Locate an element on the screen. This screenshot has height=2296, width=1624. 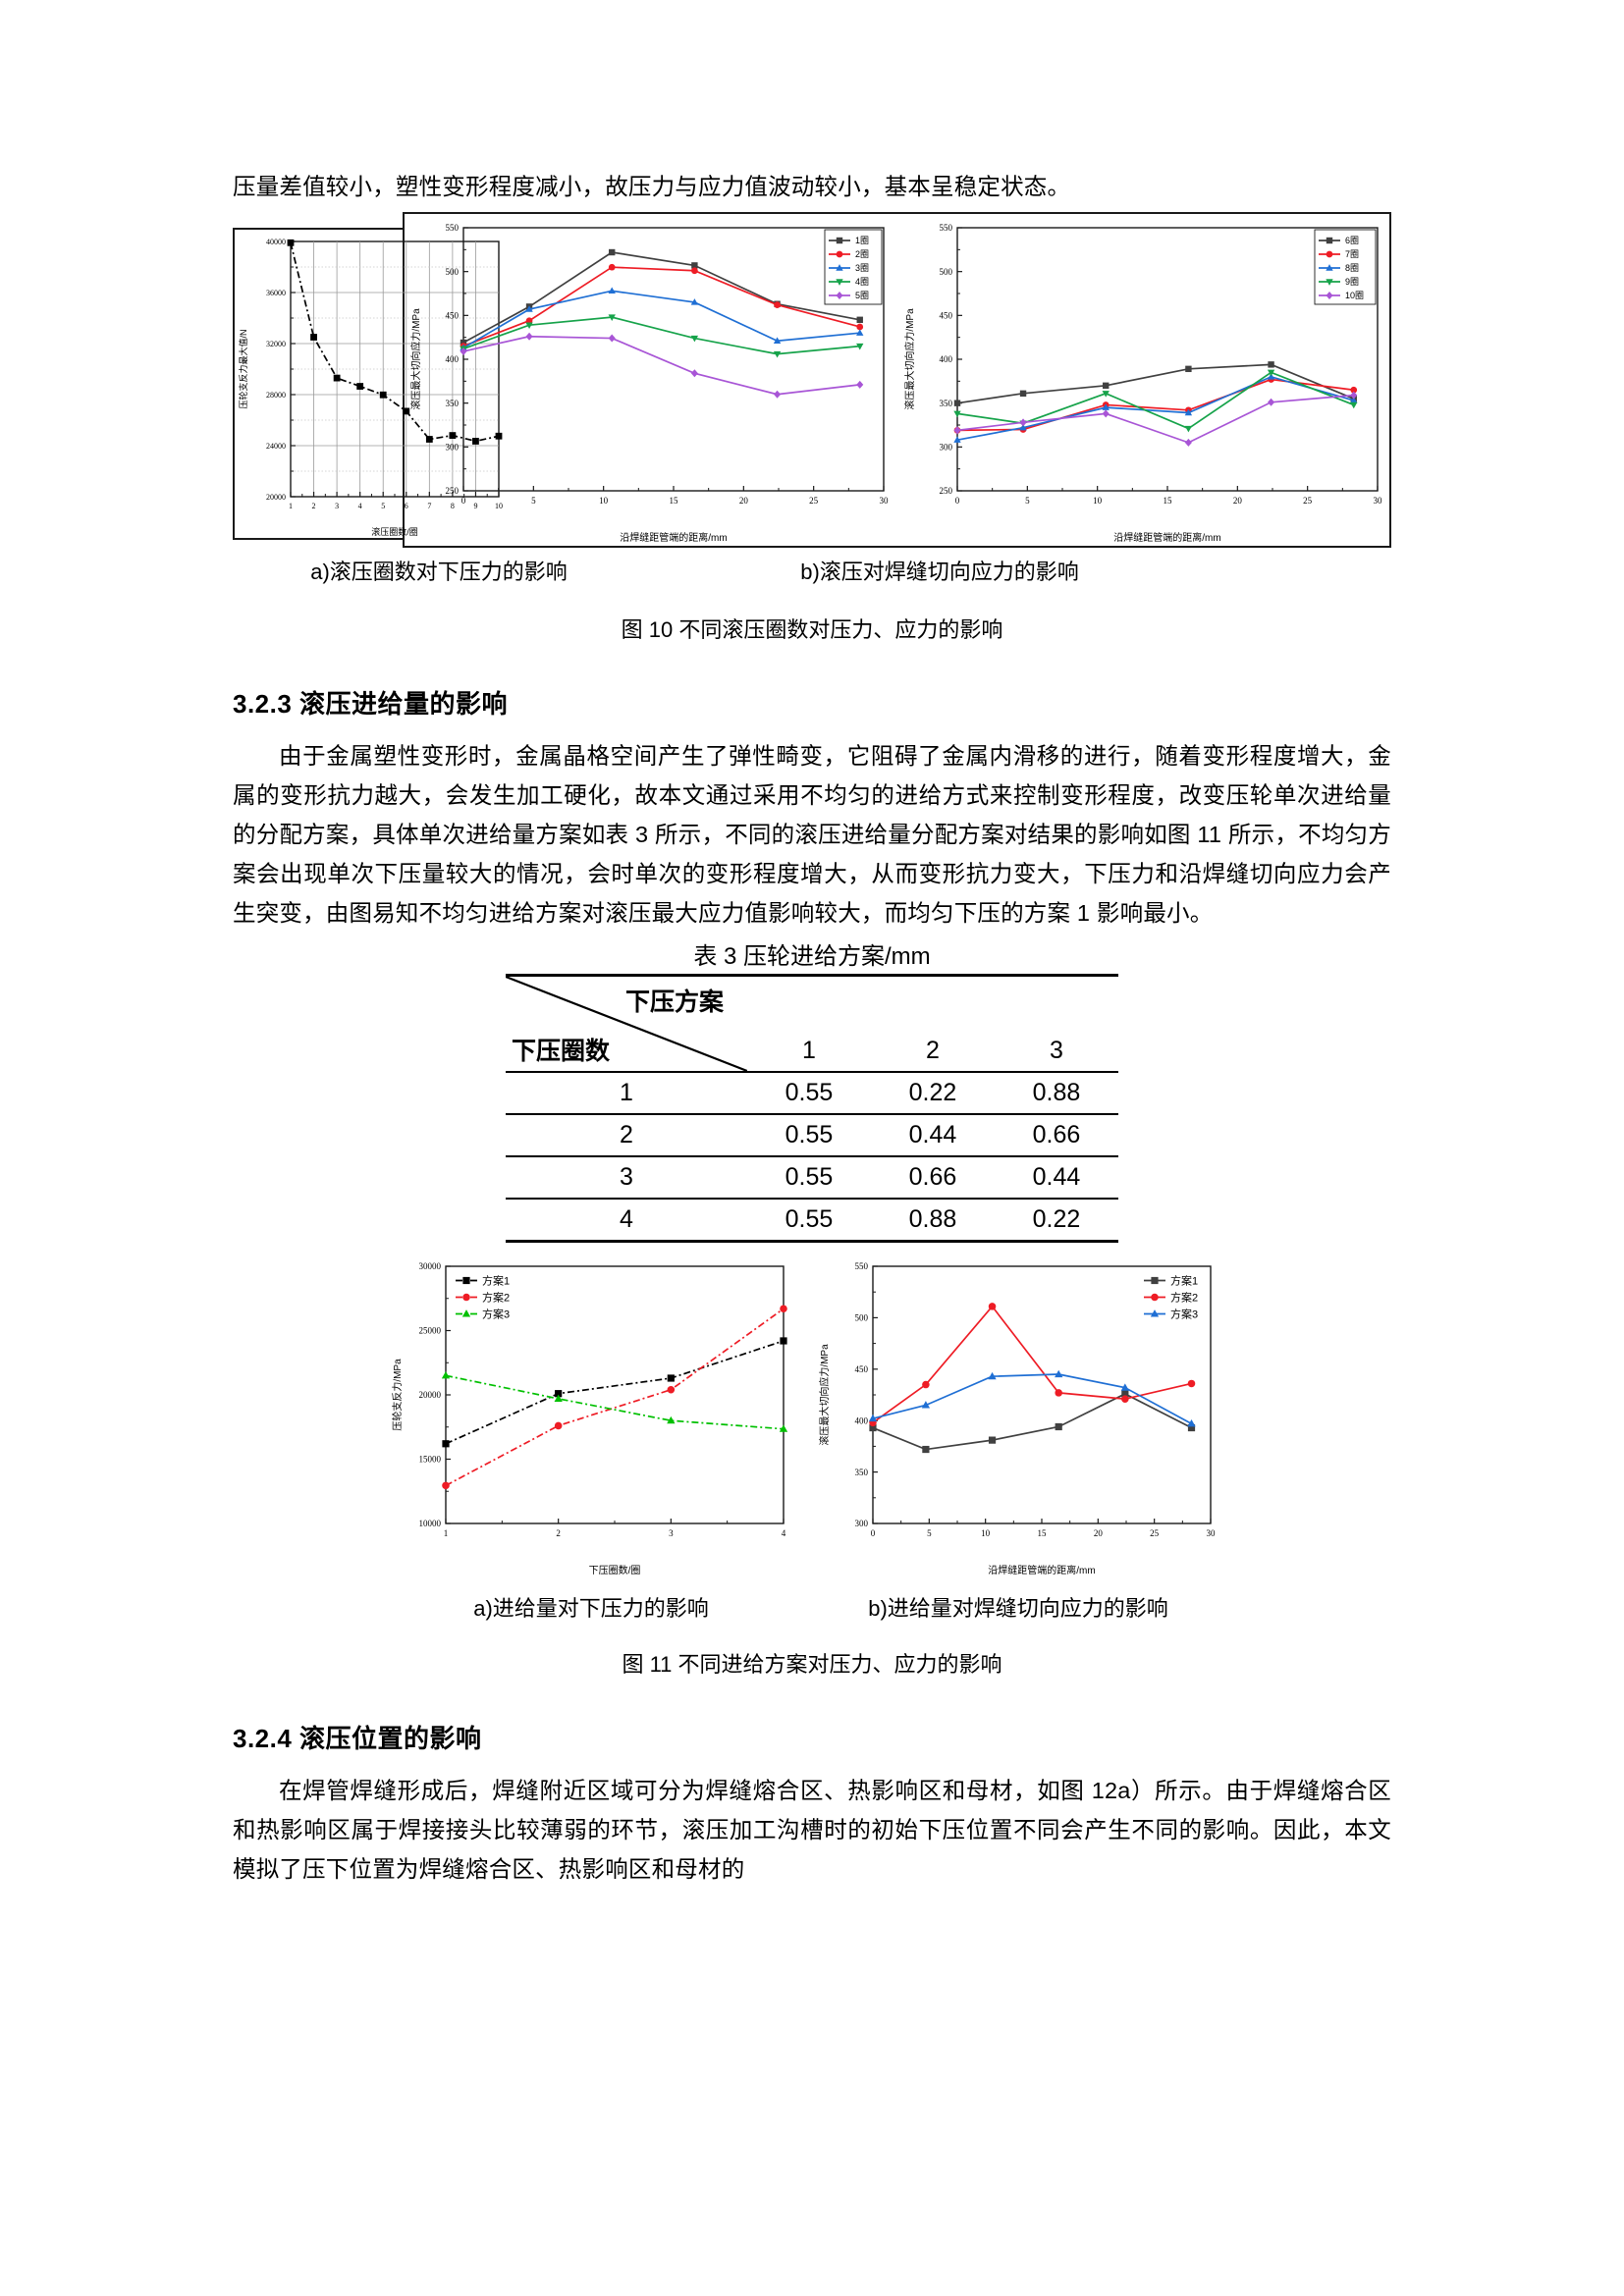
svg-text: 滚压圈数/圈 is located at coordinates (394, 531).